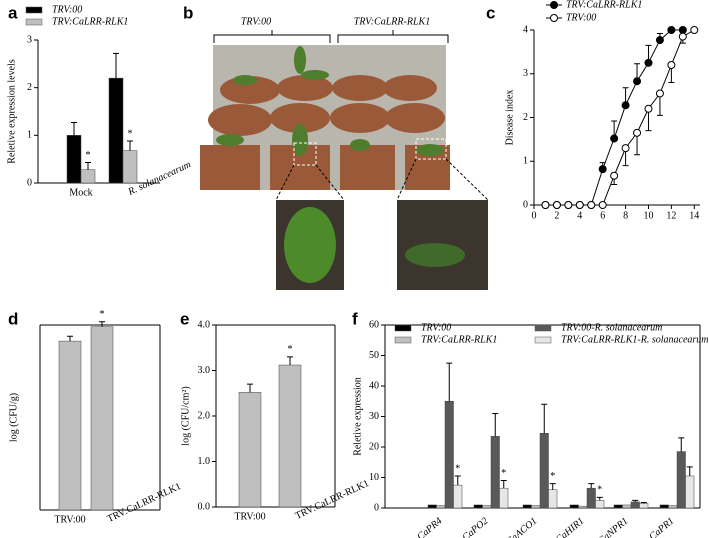  What do you see at coordinates (357, 416) in the screenshot?
I see `y-axis-label: Reletive expression` at bounding box center [357, 416].